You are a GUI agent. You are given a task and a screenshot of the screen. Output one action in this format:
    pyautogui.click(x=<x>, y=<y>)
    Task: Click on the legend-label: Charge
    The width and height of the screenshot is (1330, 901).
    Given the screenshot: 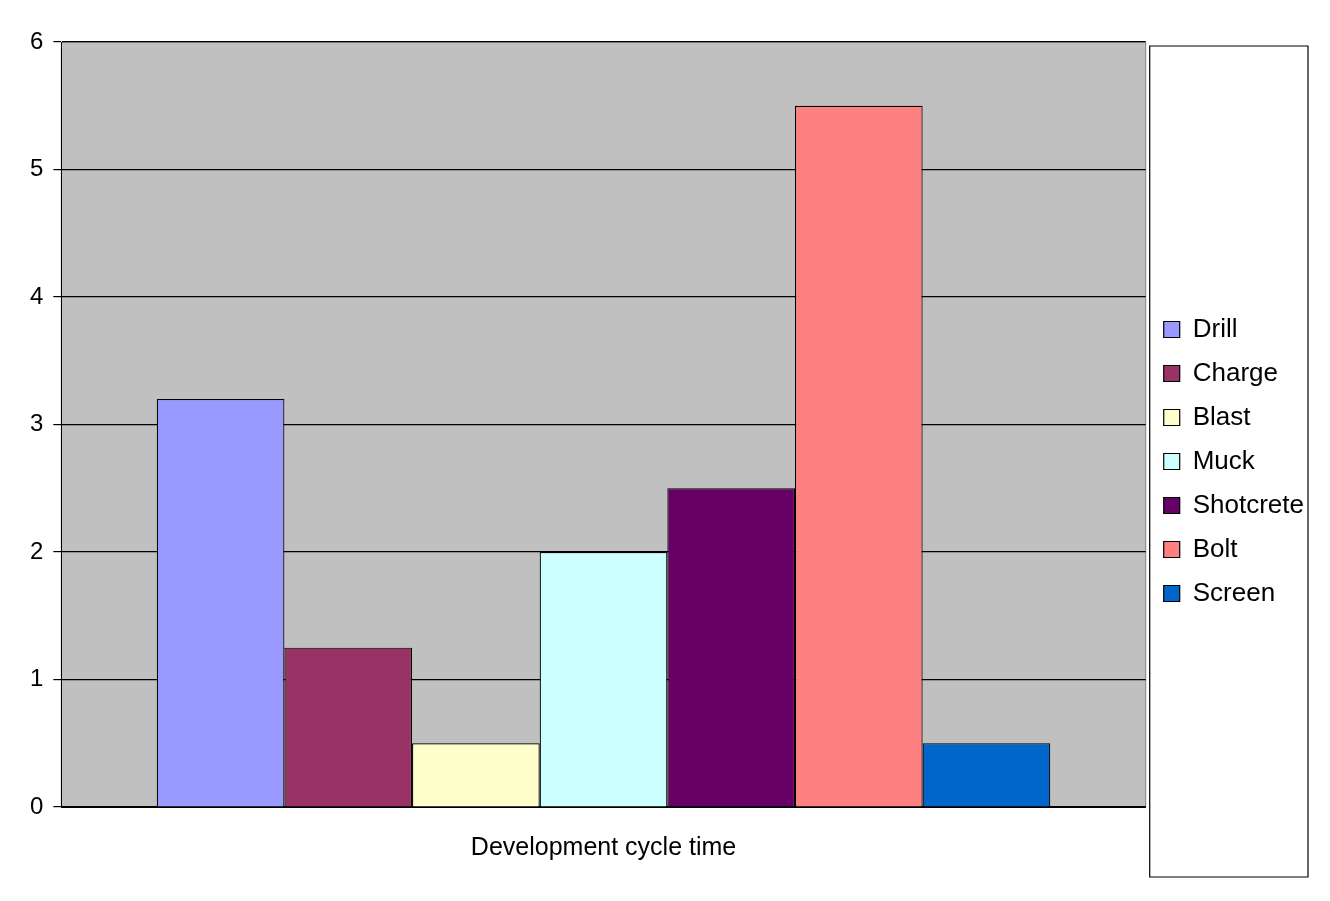 What is the action you would take?
    pyautogui.click(x=1235, y=371)
    